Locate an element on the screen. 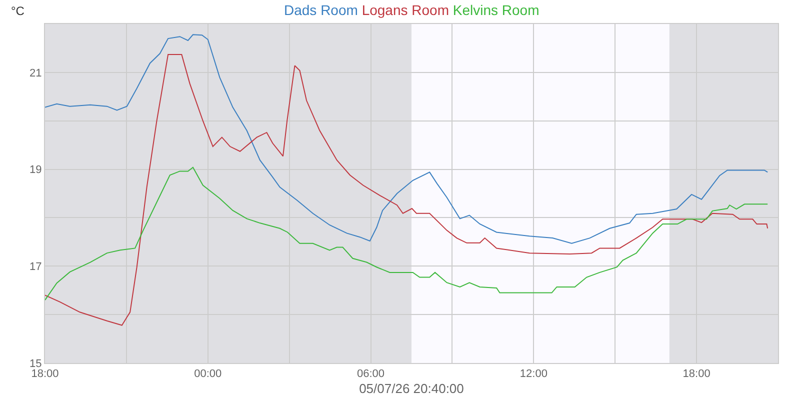 Image resolution: width=800 pixels, height=400 pixels. text: Logans Room is located at coordinates (405, 10).